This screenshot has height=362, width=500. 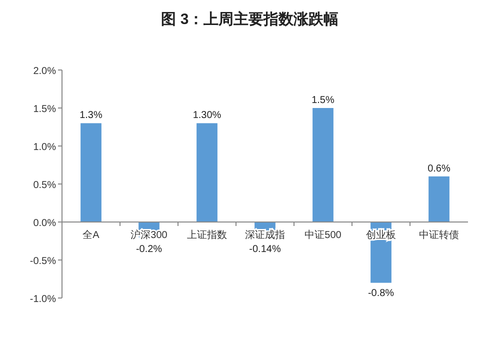 I want to click on data-label: -0.8%, so click(x=381, y=293).